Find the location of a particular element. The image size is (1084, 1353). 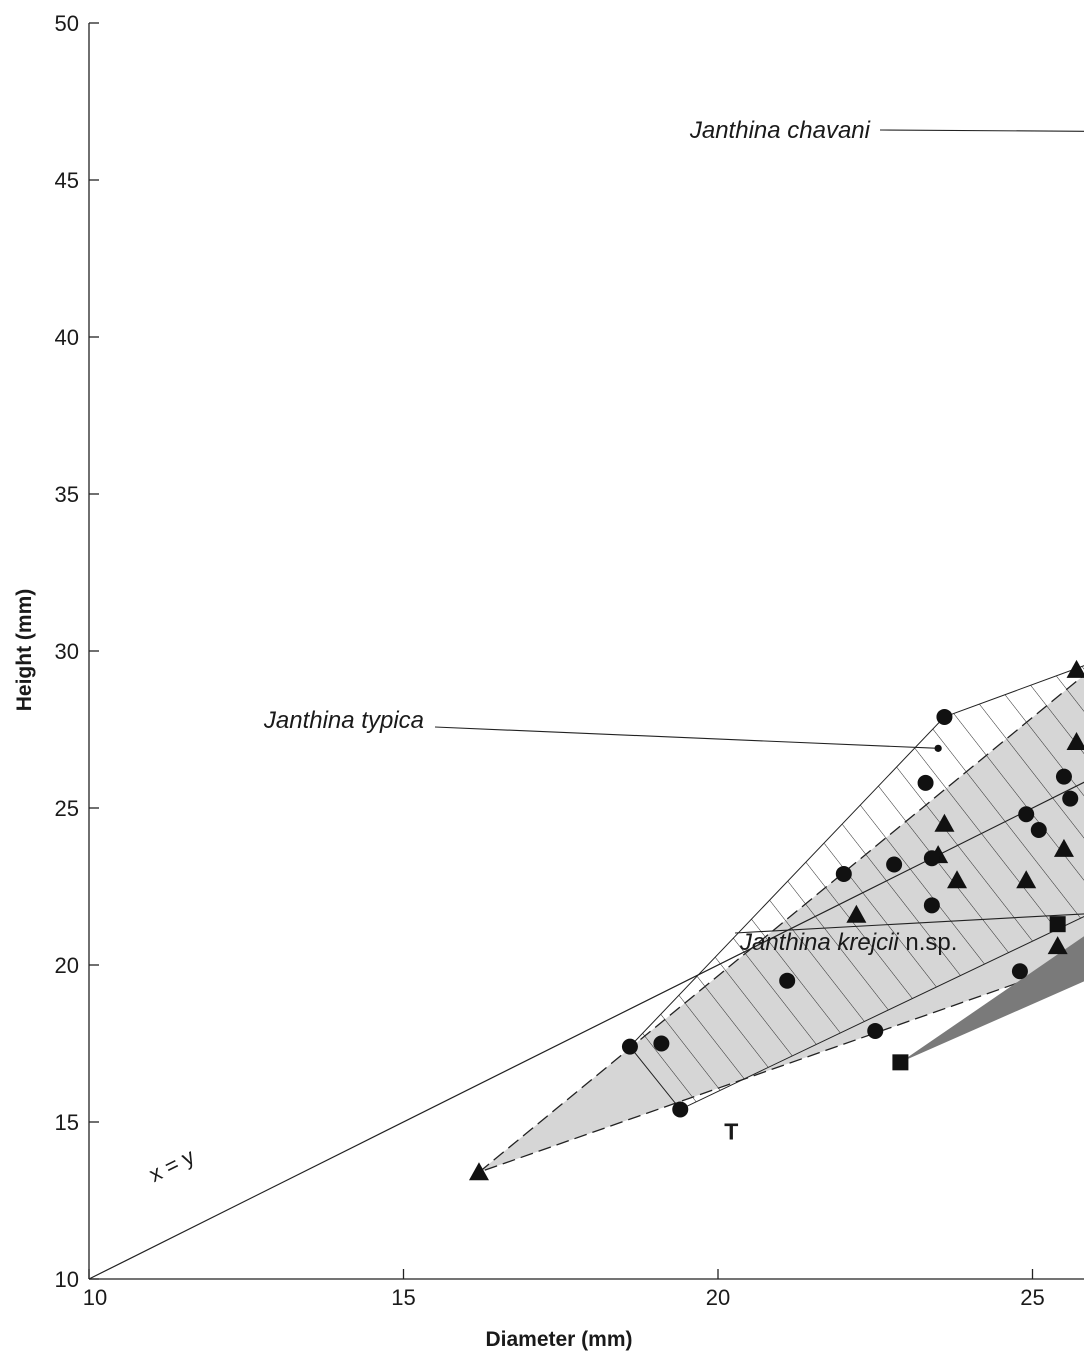

x-axis-label: Diameter (mm) is located at coordinates (558, 1339).